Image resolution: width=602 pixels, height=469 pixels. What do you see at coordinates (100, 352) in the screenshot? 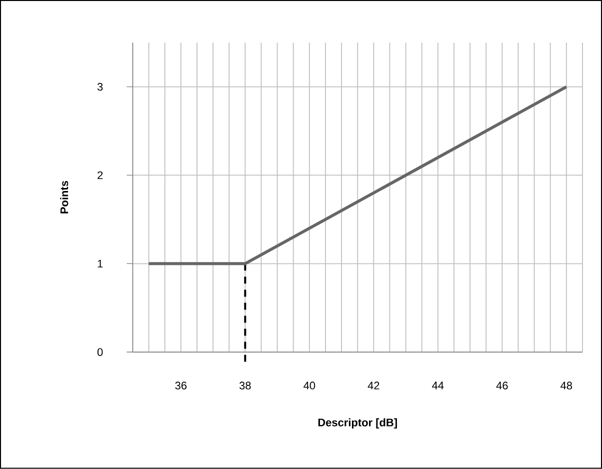
I see `y-tick-label: 0` at bounding box center [100, 352].